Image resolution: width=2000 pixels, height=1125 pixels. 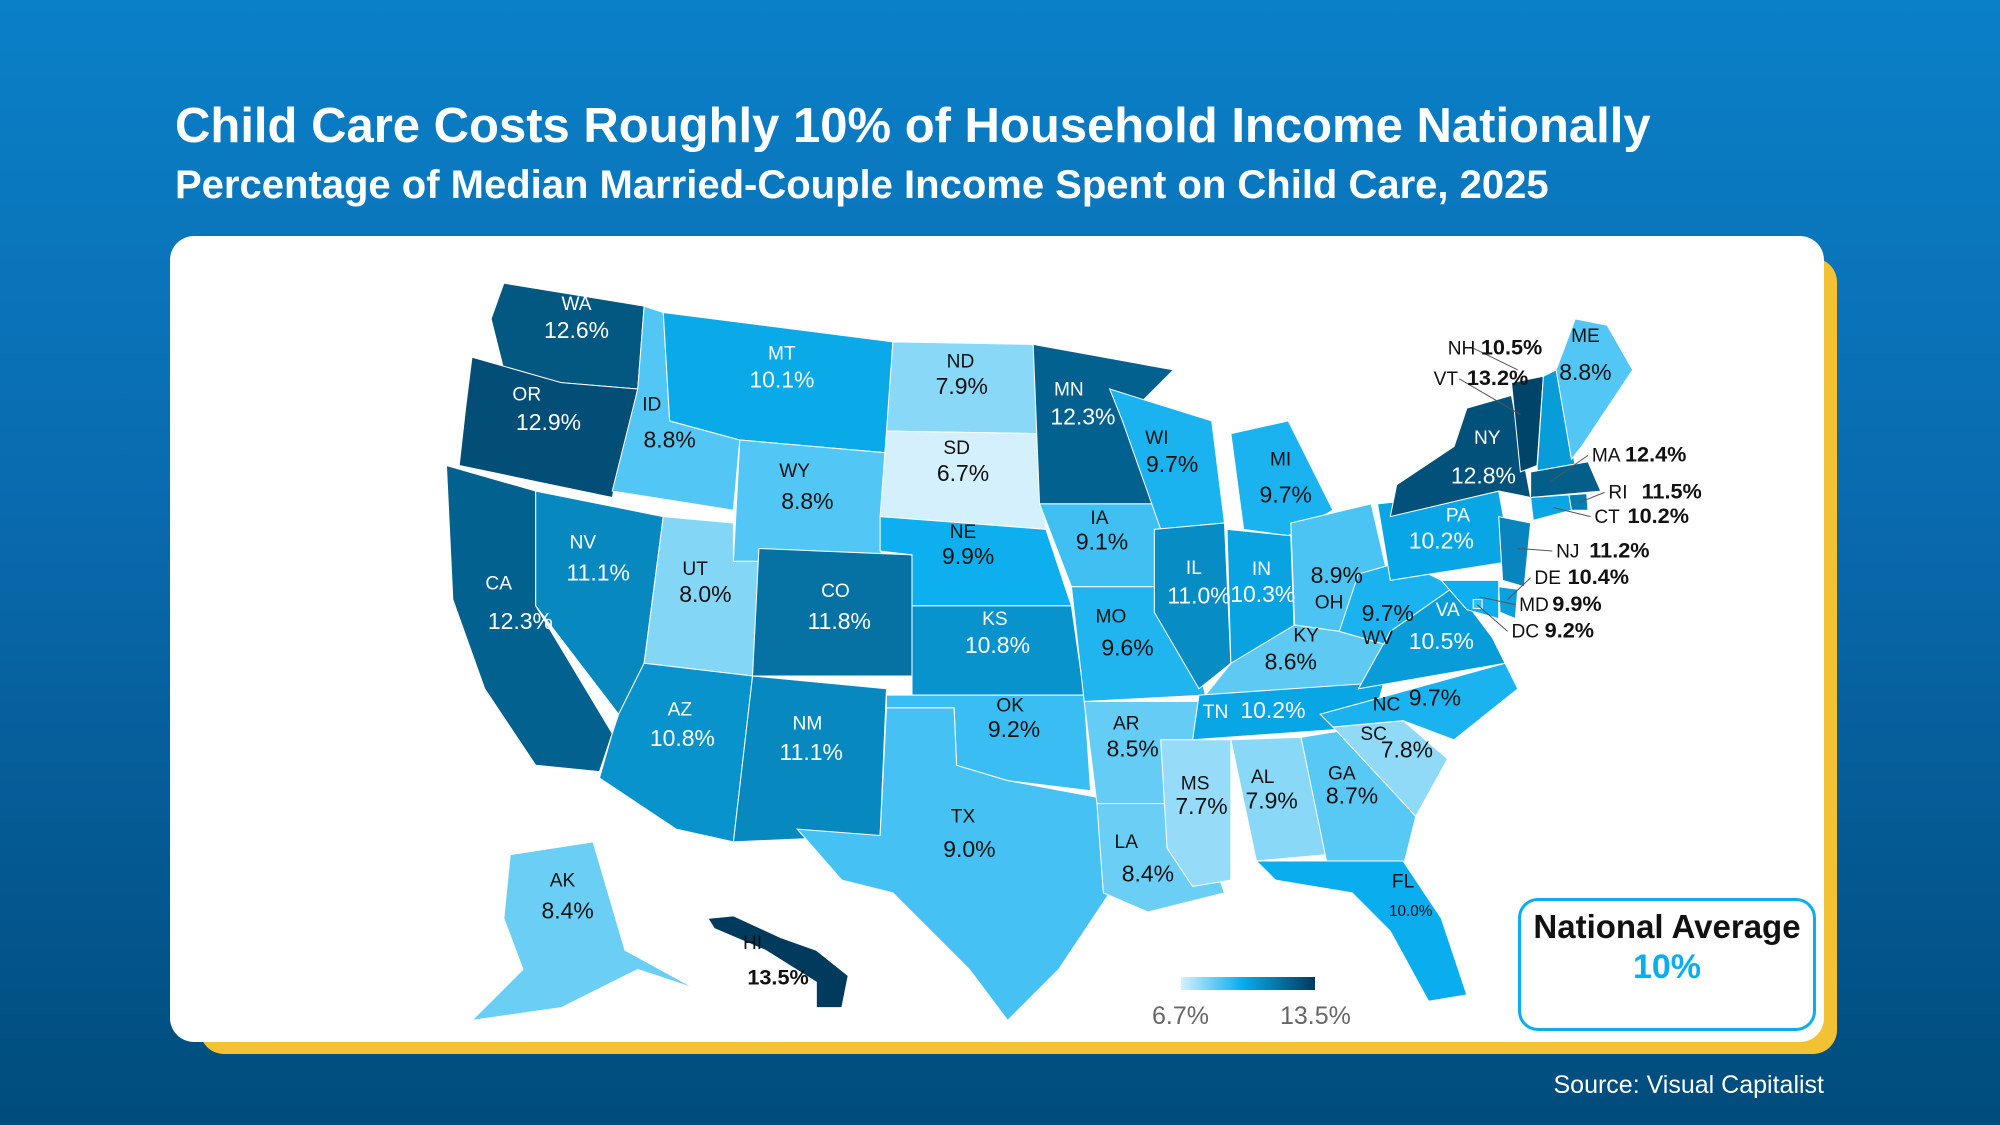 I want to click on state-ct, so click(x=1551, y=508).